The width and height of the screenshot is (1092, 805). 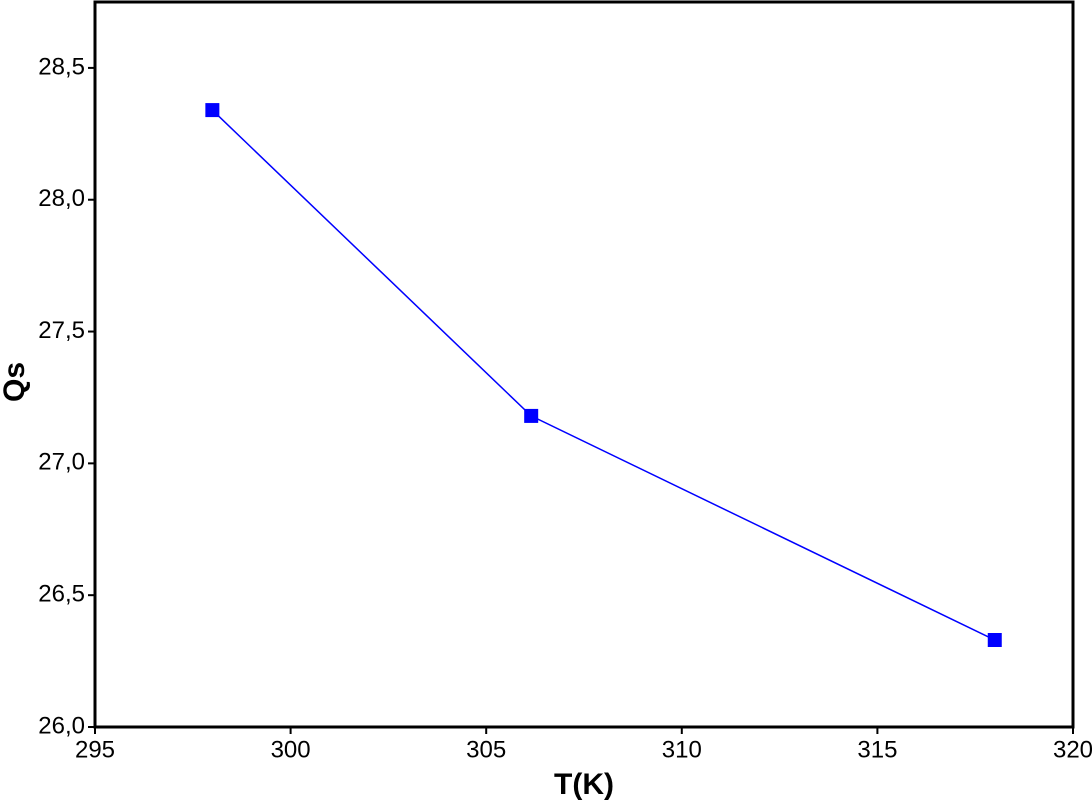 What do you see at coordinates (61, 198) in the screenshot?
I see `y-tick-label: 28,0` at bounding box center [61, 198].